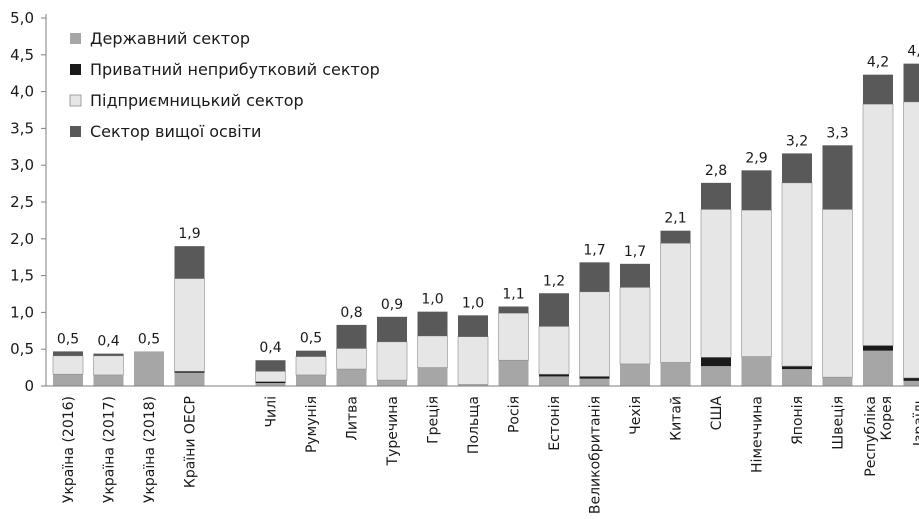  Describe the element at coordinates (871, 436) in the screenshot. I see `category-label-part: Республіка` at that location.